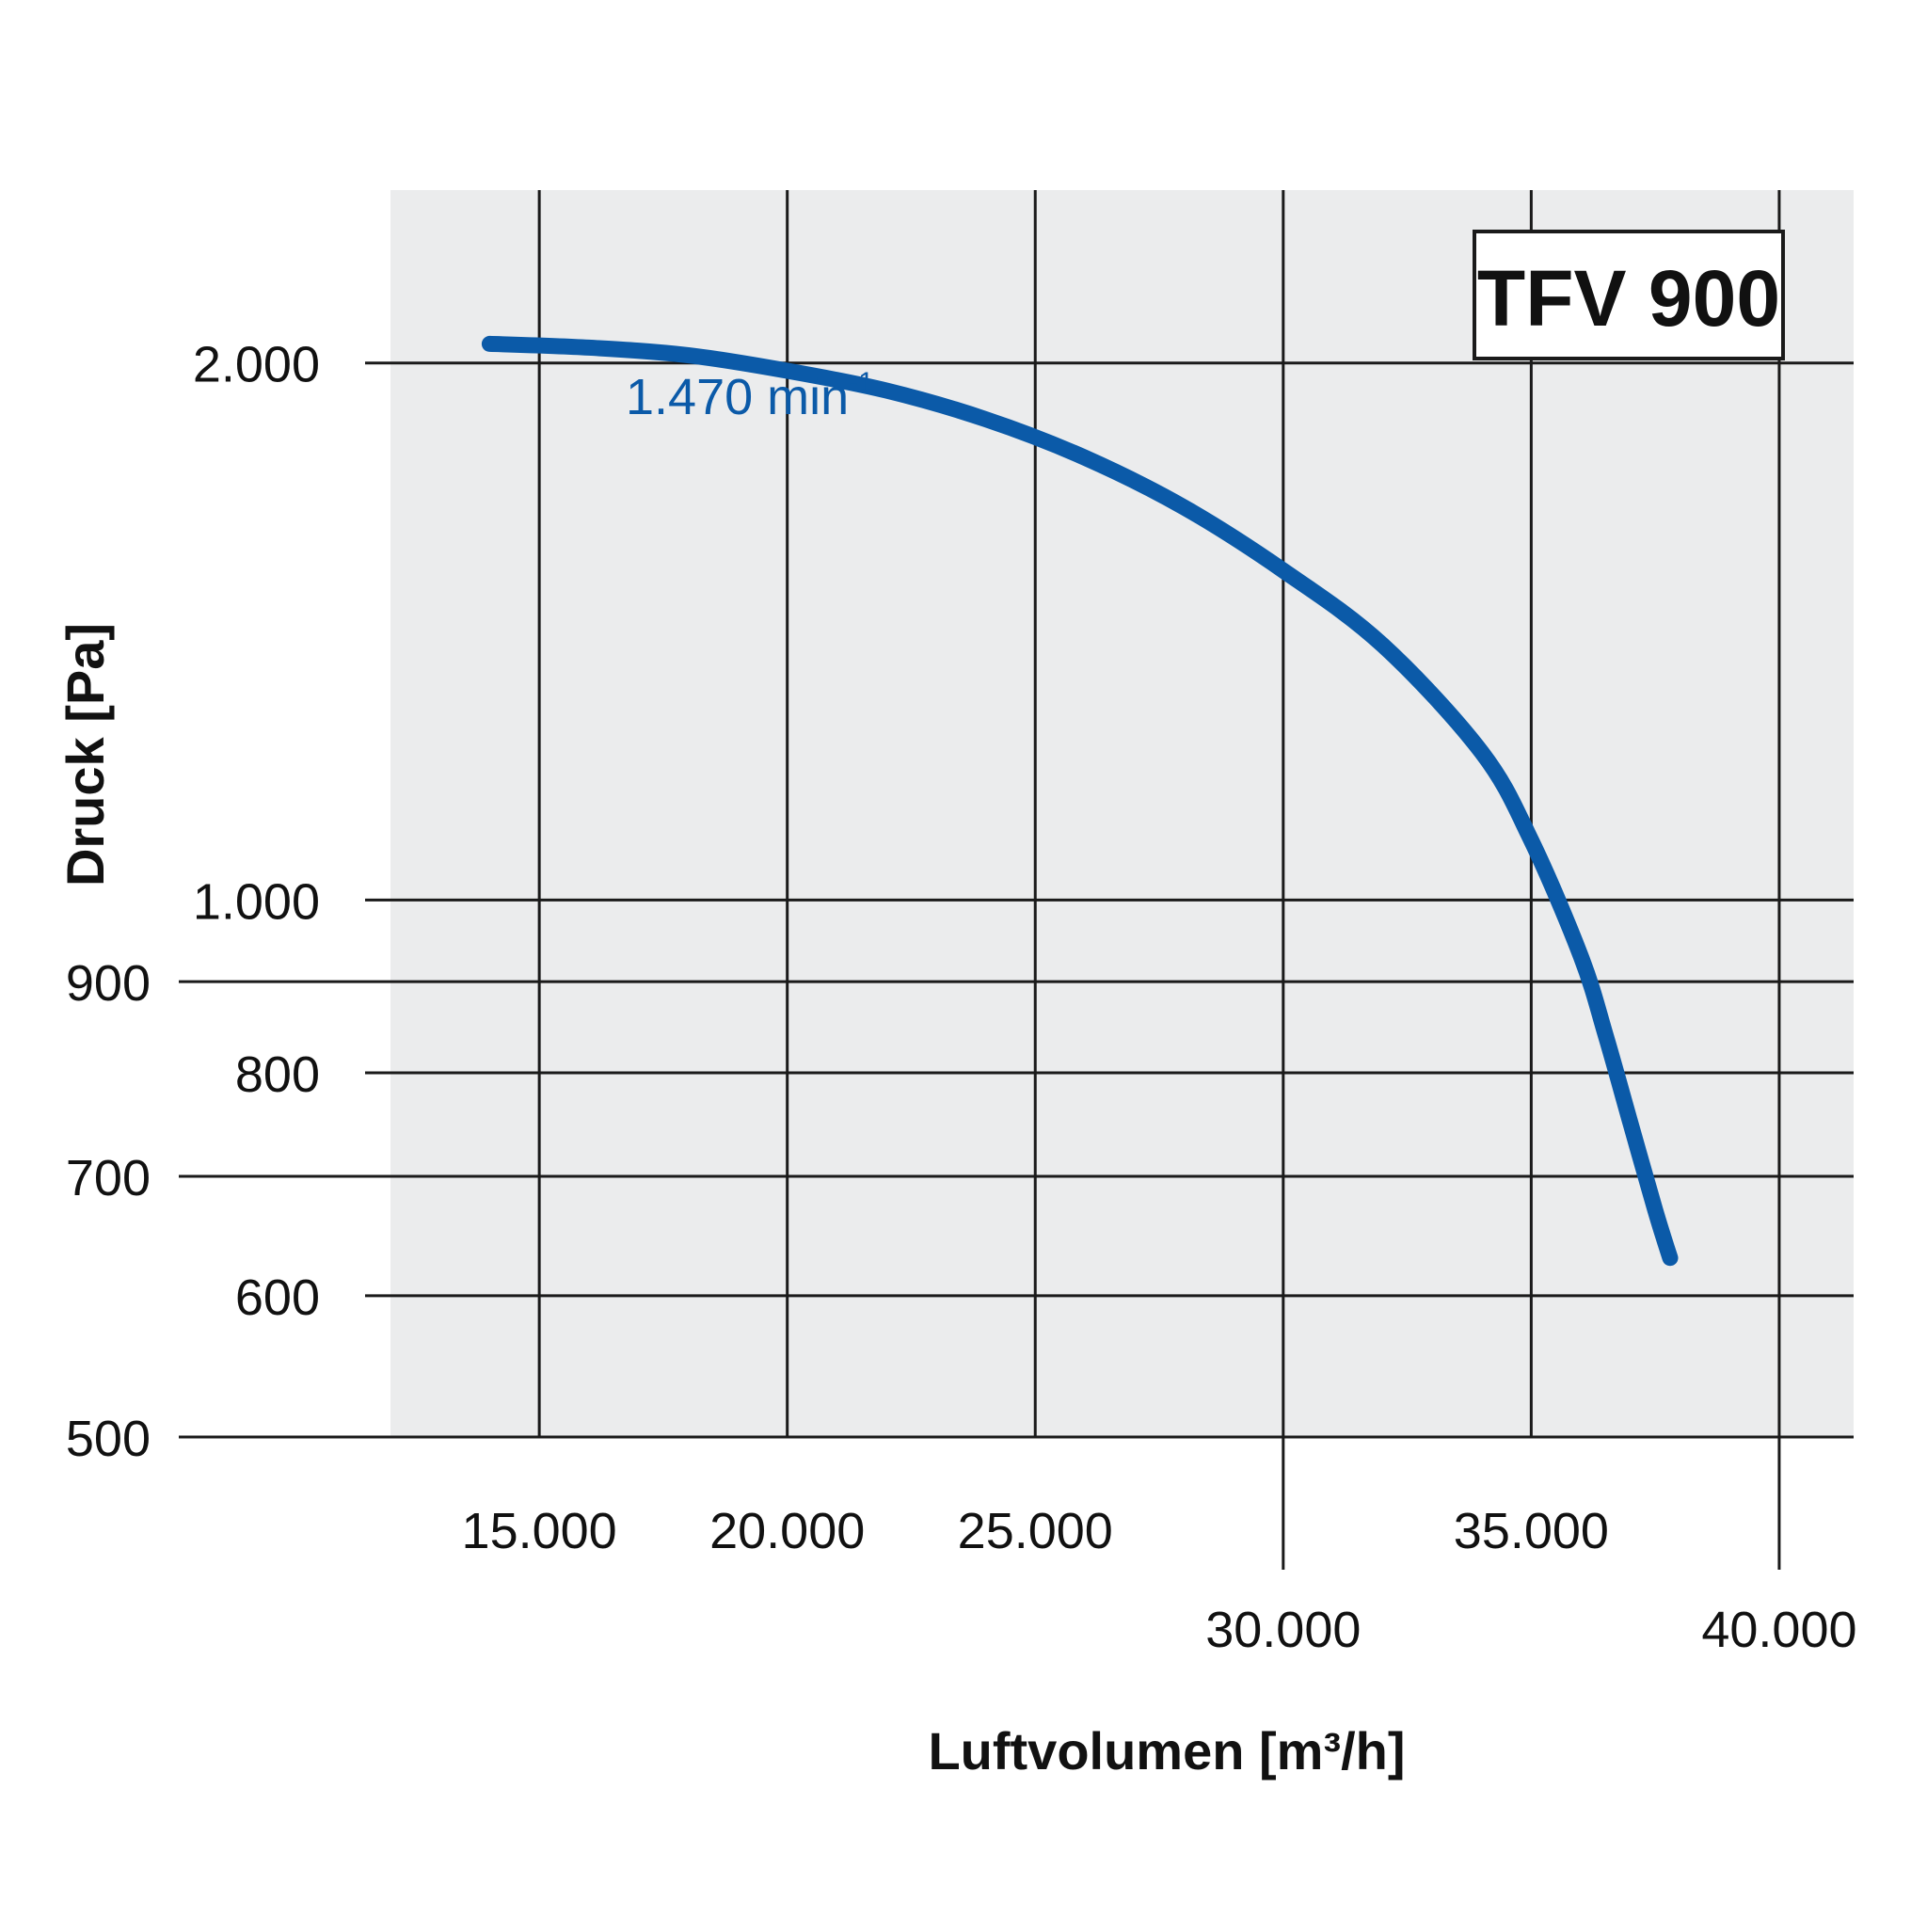 The image size is (1927, 1932). Describe the element at coordinates (256, 901) in the screenshot. I see `y-tick-label-5: 1.000` at that location.